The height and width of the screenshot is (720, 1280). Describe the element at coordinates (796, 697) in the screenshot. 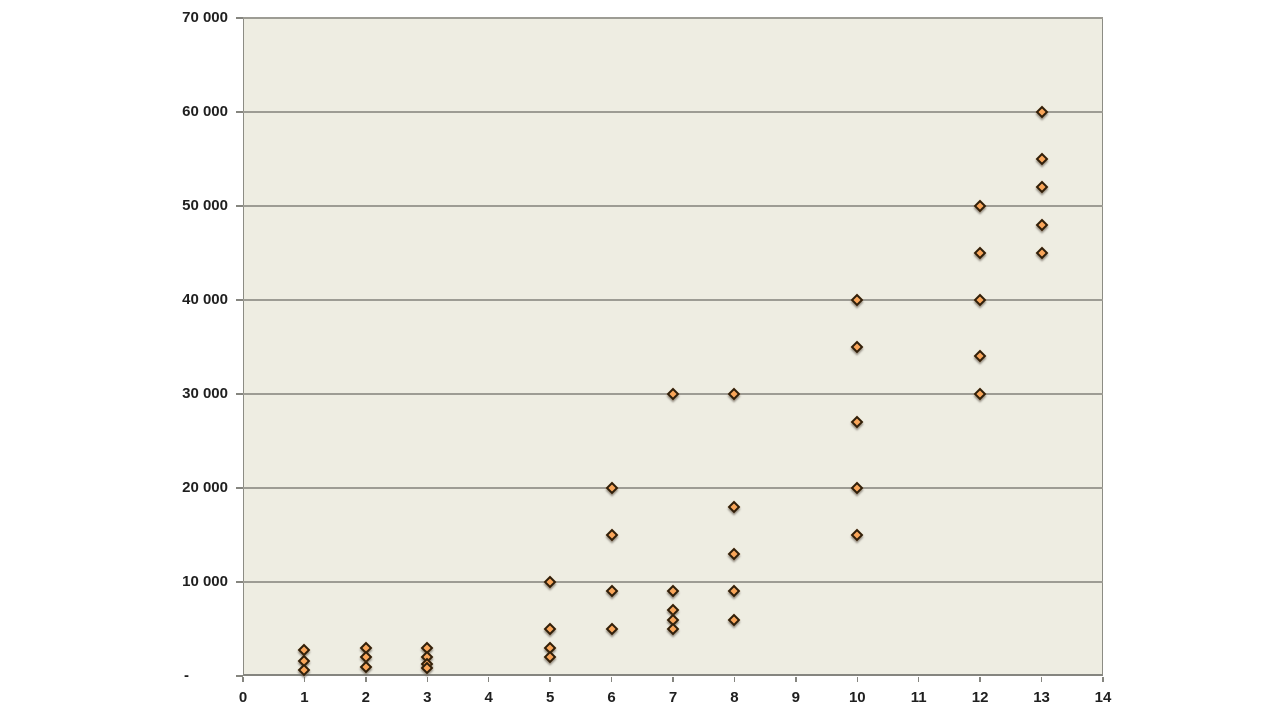

I see `x-axis-tick-label: 9` at that location.